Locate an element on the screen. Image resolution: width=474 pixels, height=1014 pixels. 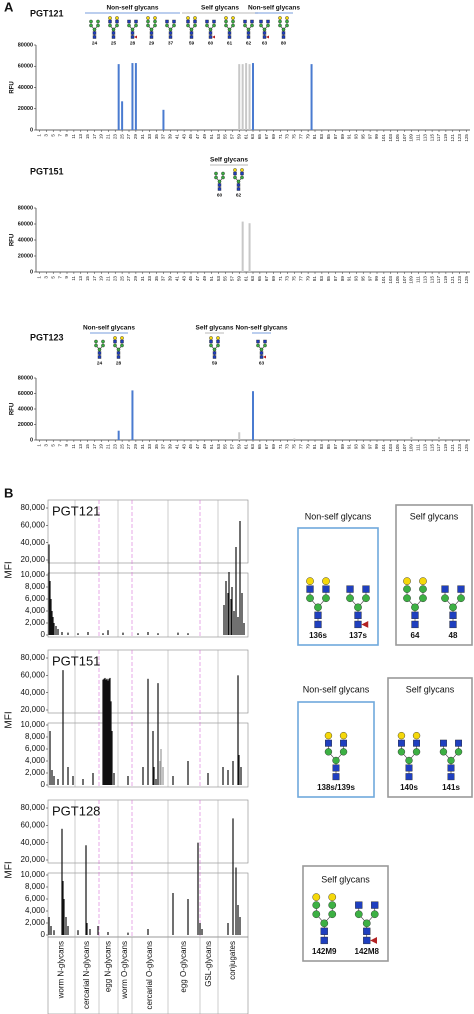
category-frame is located at coordinates (148, 975).